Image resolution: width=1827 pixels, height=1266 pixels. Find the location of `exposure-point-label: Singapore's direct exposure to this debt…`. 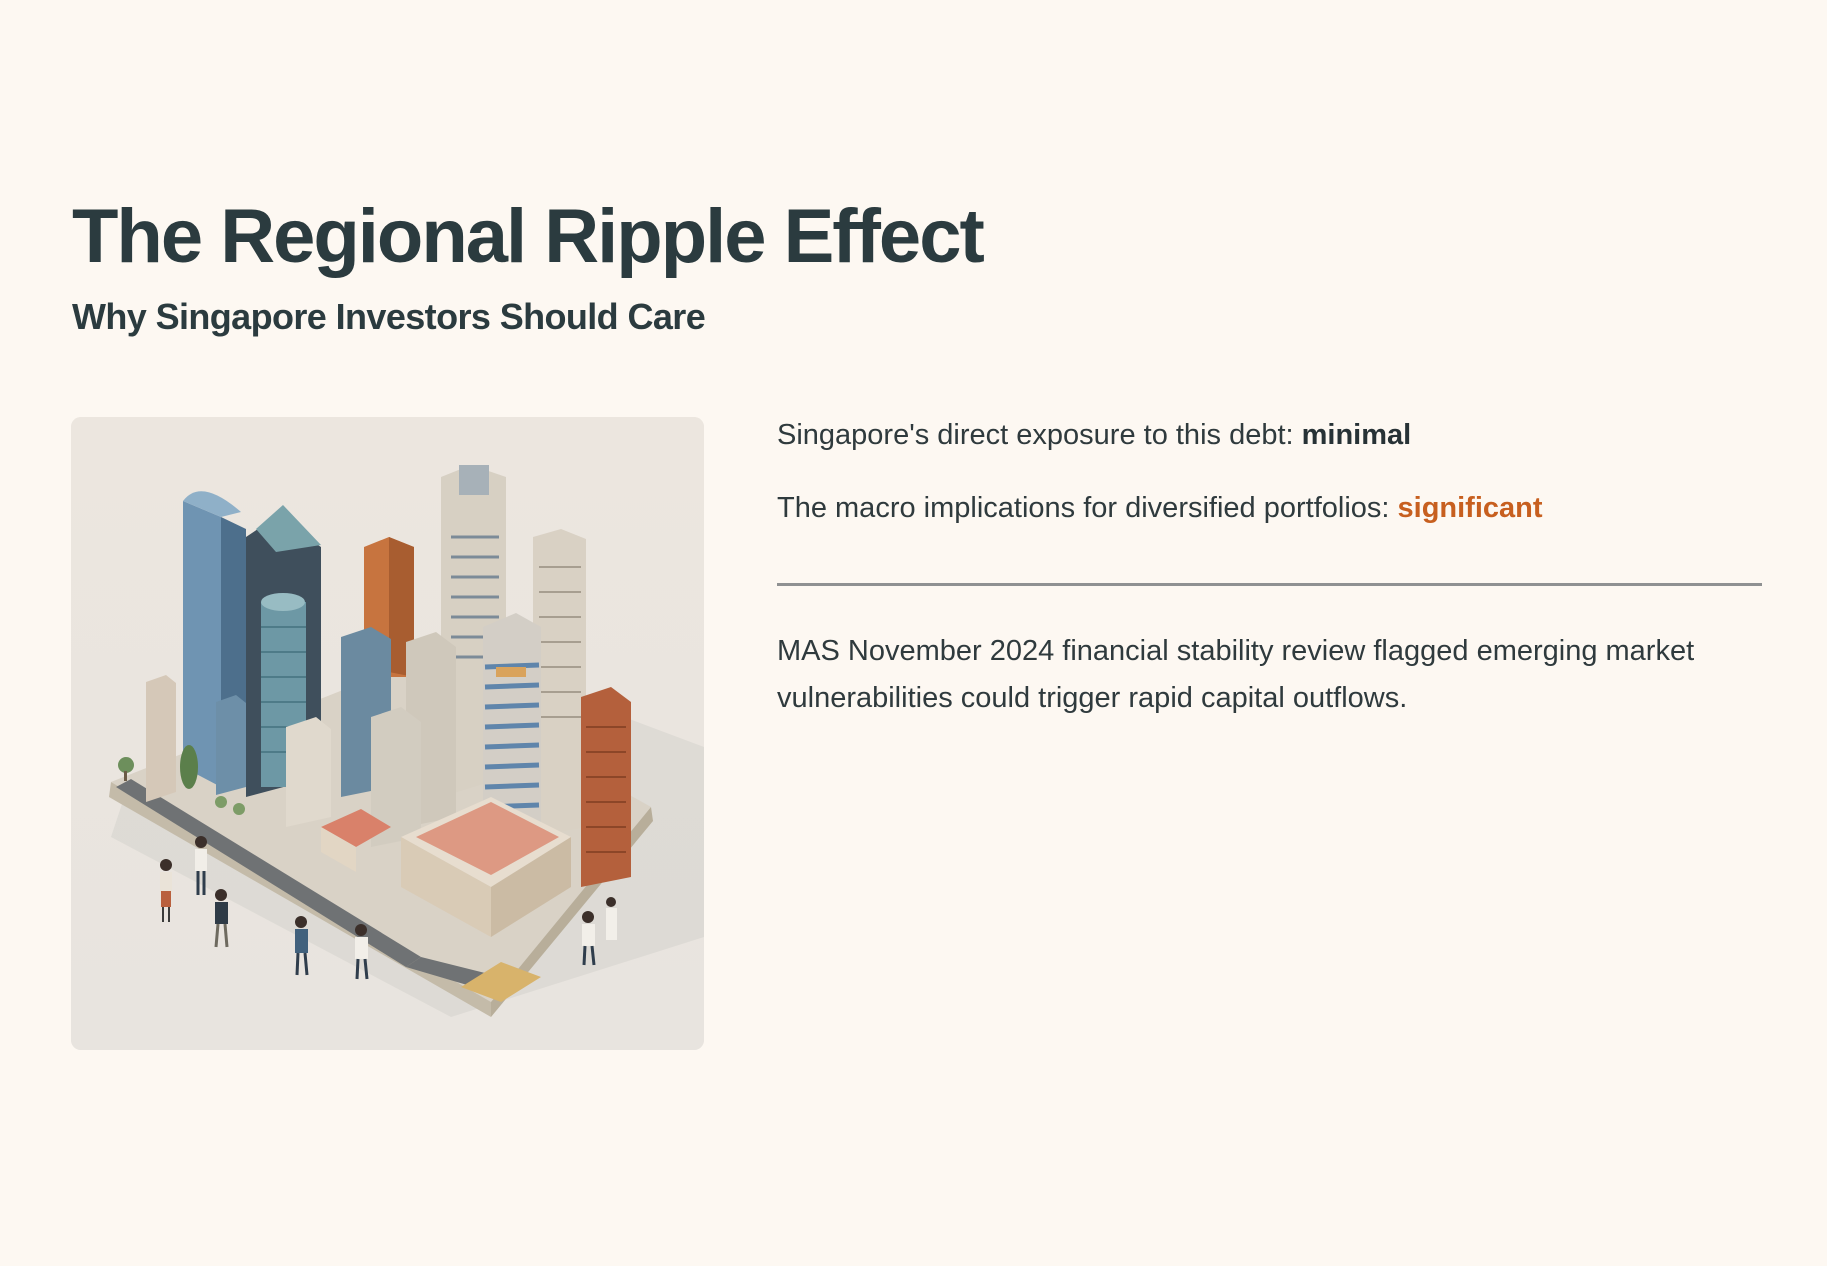

exposure-point-label: Singapore's direct exposure to this debt… is located at coordinates (1039, 435).